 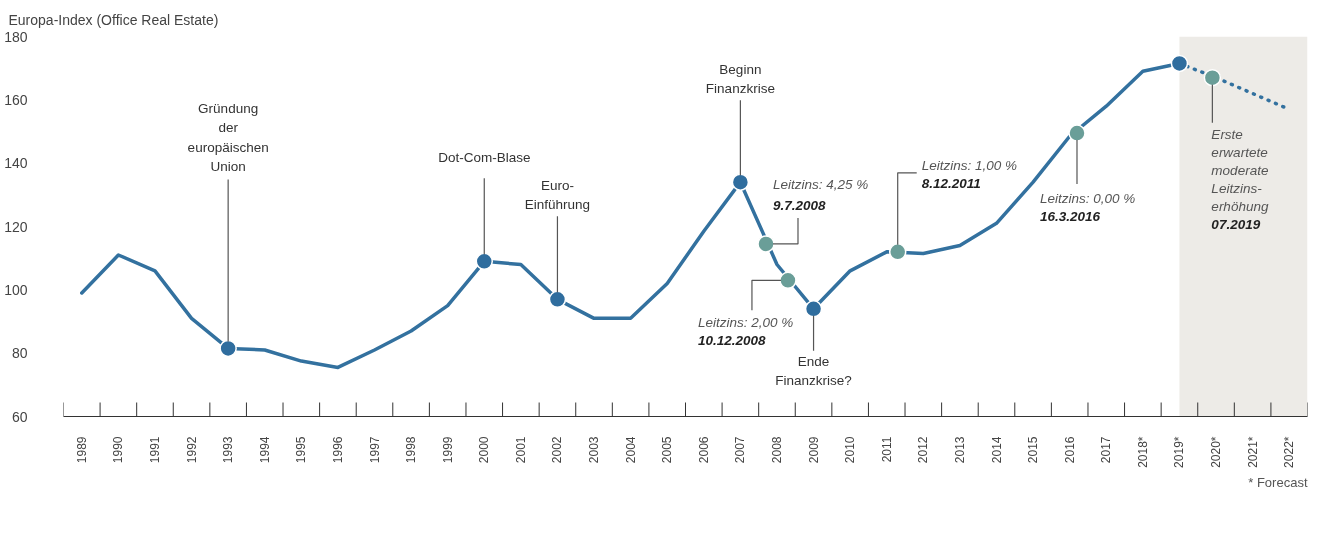 I want to click on annotation: Leitzins: 0,00 % 16.3.2016, so click(x=1087, y=208).